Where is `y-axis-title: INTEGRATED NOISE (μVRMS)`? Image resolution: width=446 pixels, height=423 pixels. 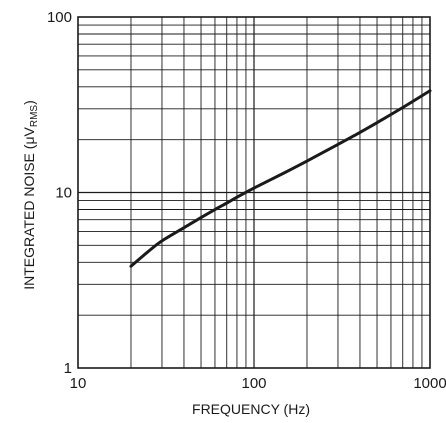 y-axis-title: INTEGRATED NOISE (μVRMS) is located at coordinates (30, 195).